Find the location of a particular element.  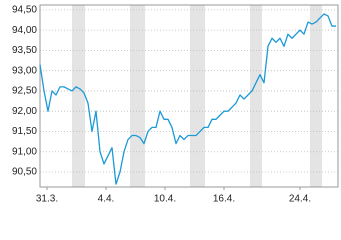

y-tick-label: 92,00 is located at coordinates (24, 111).